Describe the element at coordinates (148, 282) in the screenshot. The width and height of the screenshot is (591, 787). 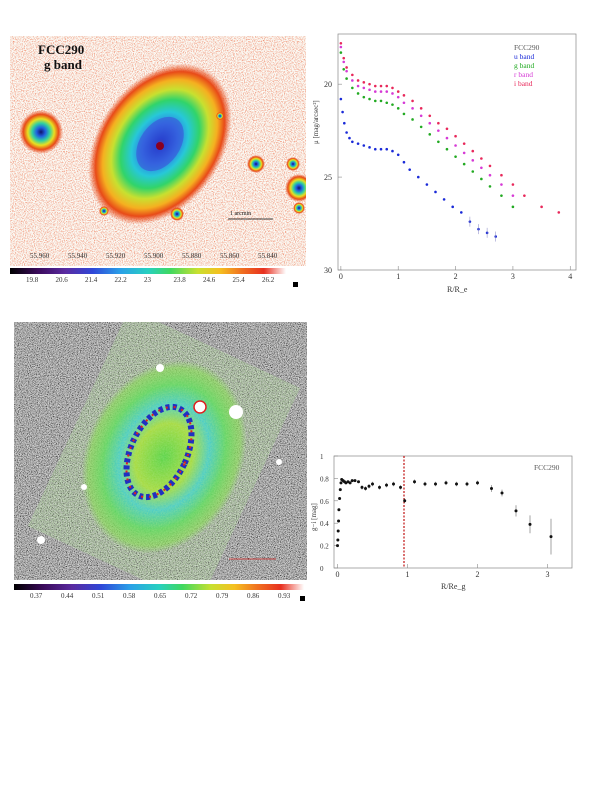
I see `top-colorbar-ticks: 19.8 20.6 21.4 22.2 23 23.8 24.6 25.4 26.2` at that location.